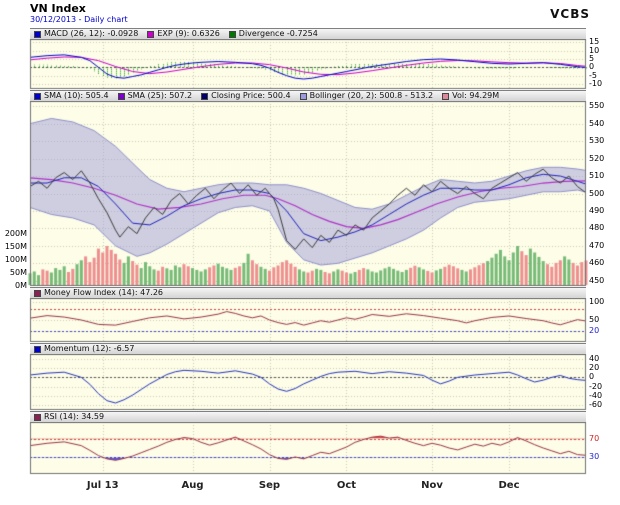  I want to click on x-axis-label: Sep, so click(269, 485).